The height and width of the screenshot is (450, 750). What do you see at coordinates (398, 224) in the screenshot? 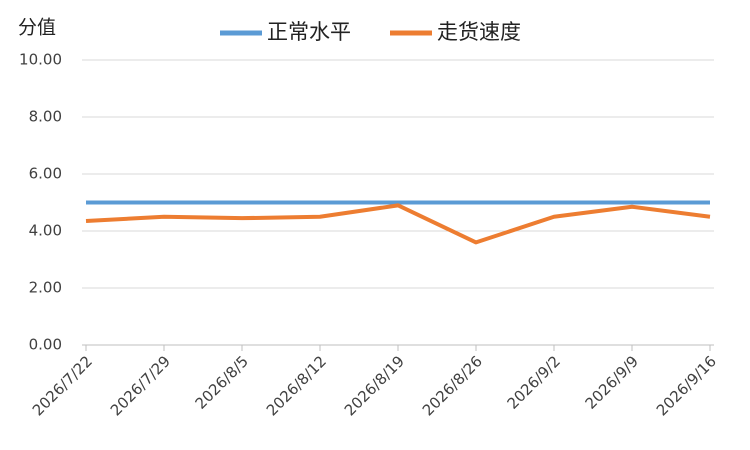
I see `series-line` at bounding box center [398, 224].